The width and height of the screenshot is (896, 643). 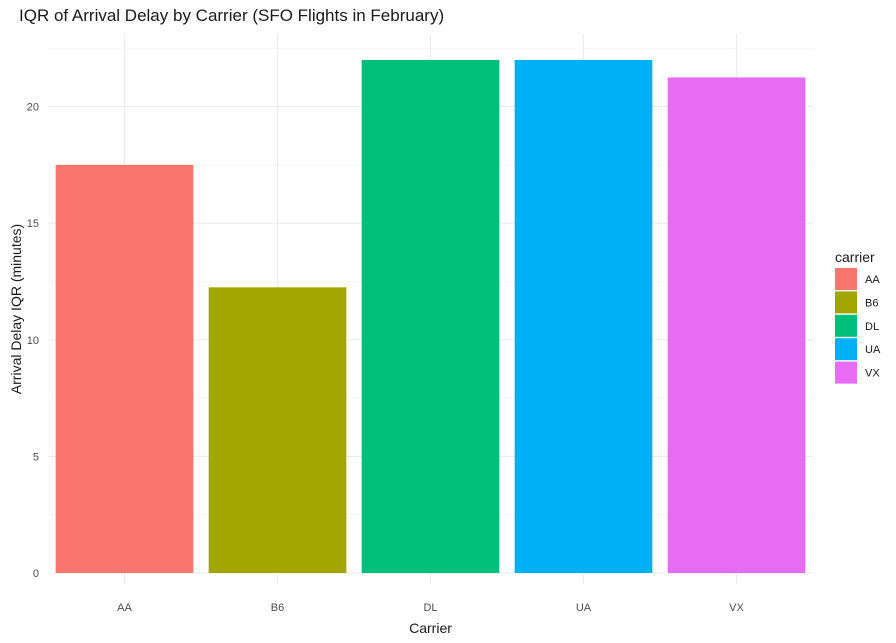 I want to click on y-tick-label: 15, so click(x=33, y=224).